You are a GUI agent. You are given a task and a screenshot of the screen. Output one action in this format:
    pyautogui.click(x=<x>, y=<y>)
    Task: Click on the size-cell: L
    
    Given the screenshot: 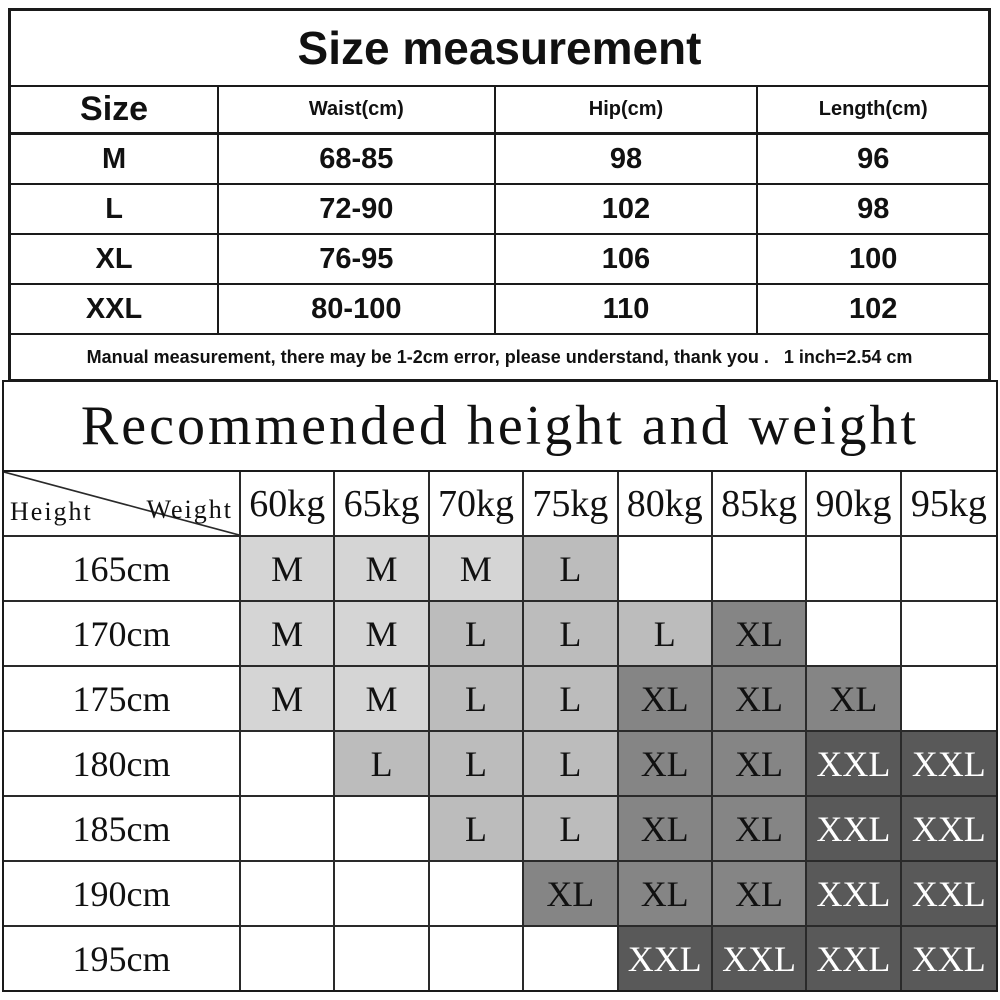 What is the action you would take?
    pyautogui.click(x=115, y=209)
    